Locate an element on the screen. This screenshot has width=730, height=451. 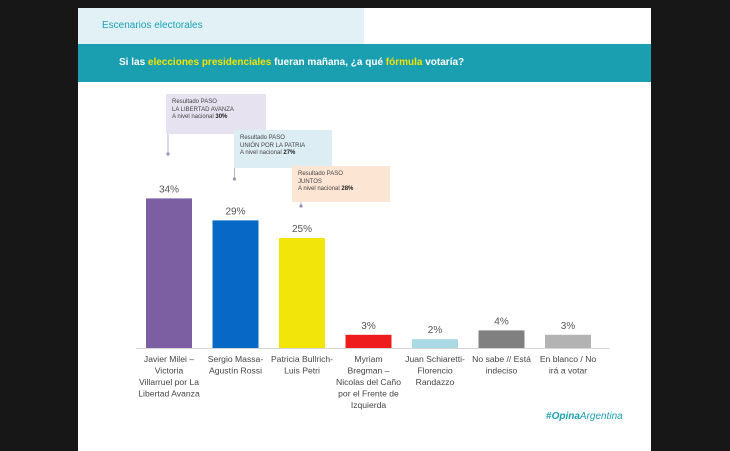
category-label: irá a votar is located at coordinates (568, 371).